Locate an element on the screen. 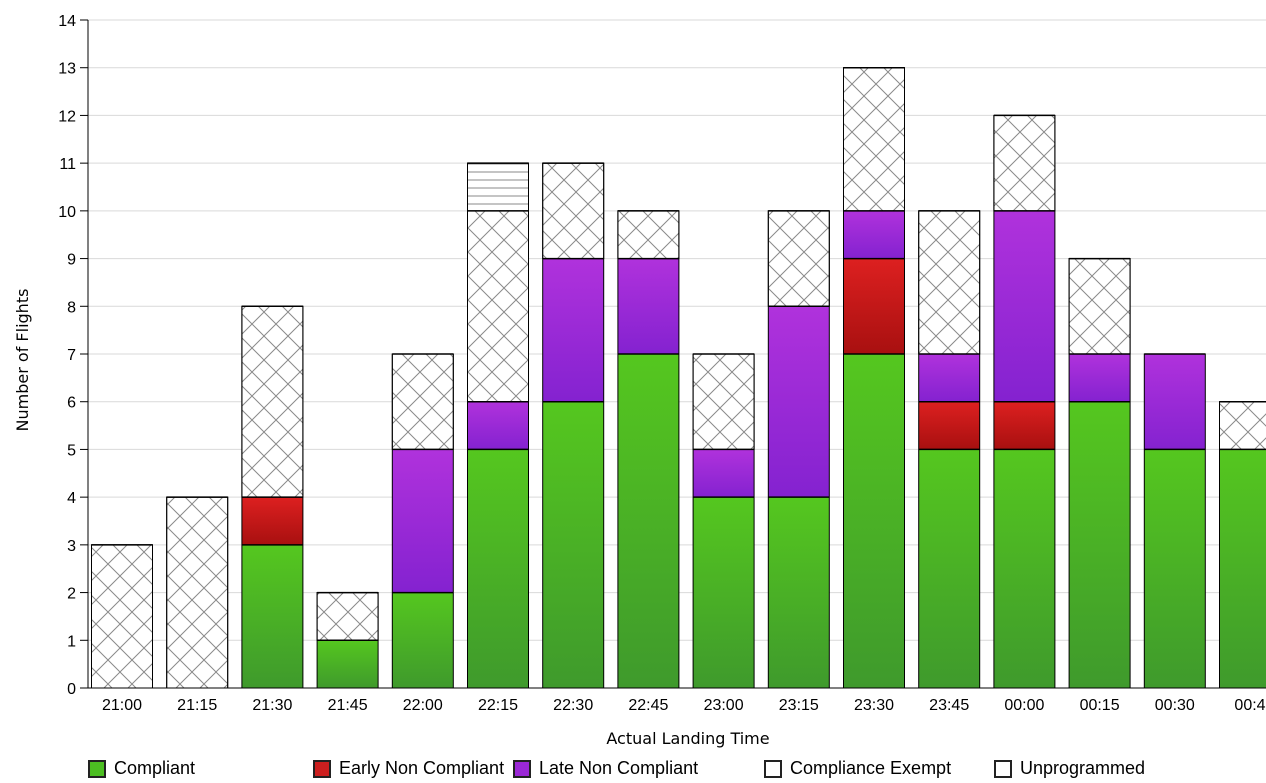 The image size is (1266, 783). x-tick-label: 21:45 is located at coordinates (348, 705).